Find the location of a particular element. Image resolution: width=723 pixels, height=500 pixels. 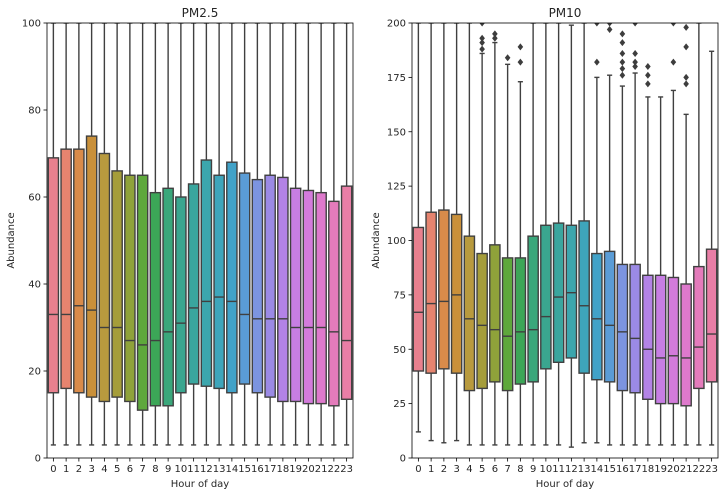

x-tick-label: 12 is located at coordinates (571, 469).